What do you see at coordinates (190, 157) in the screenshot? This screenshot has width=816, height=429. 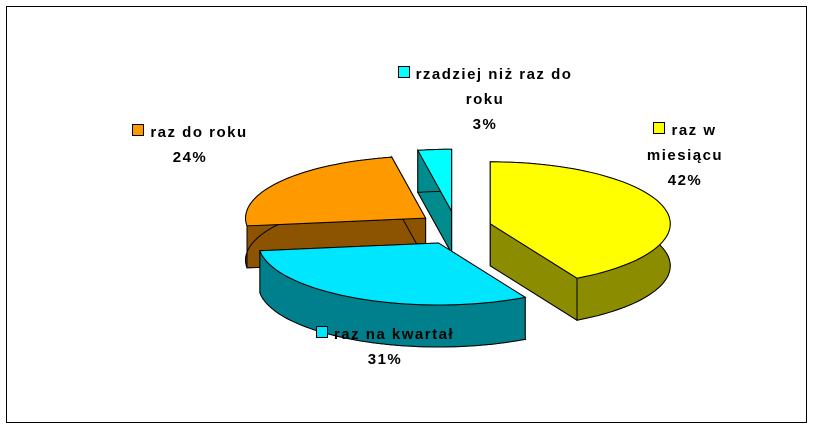 I see `value-label: 24%` at bounding box center [190, 157].